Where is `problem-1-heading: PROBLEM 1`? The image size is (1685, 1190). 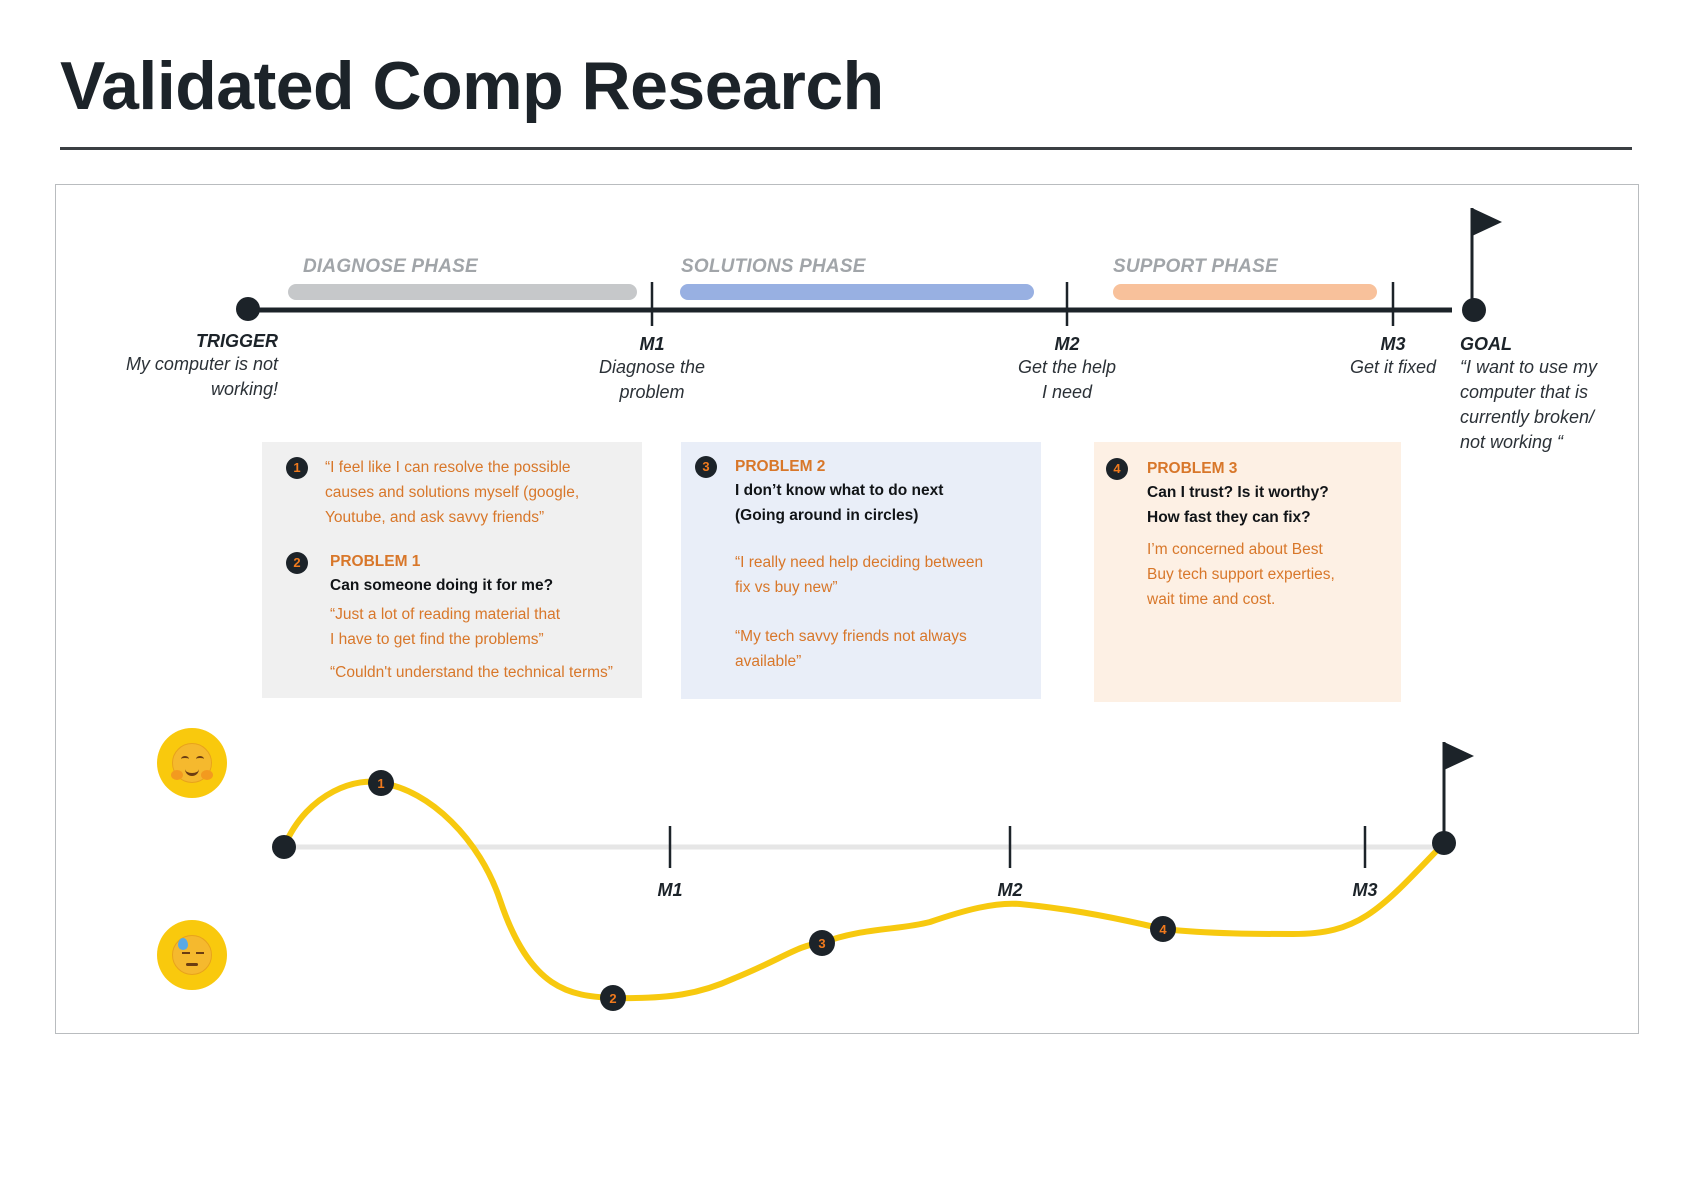 problem-1-heading: PROBLEM 1 is located at coordinates (375, 561).